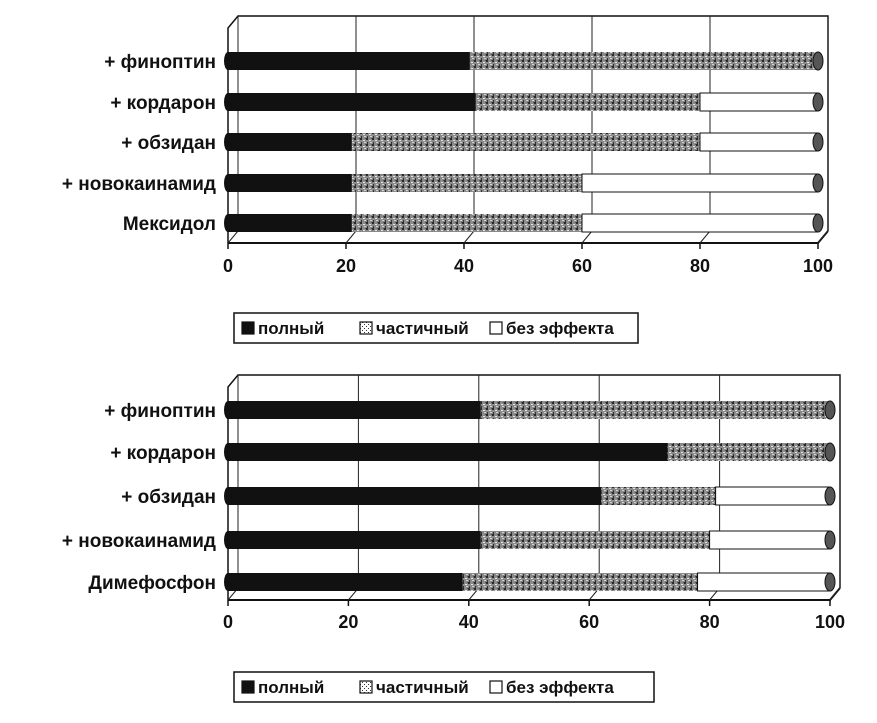  Describe the element at coordinates (152, 583) in the screenshot. I see `category-label: Димефосфон` at that location.